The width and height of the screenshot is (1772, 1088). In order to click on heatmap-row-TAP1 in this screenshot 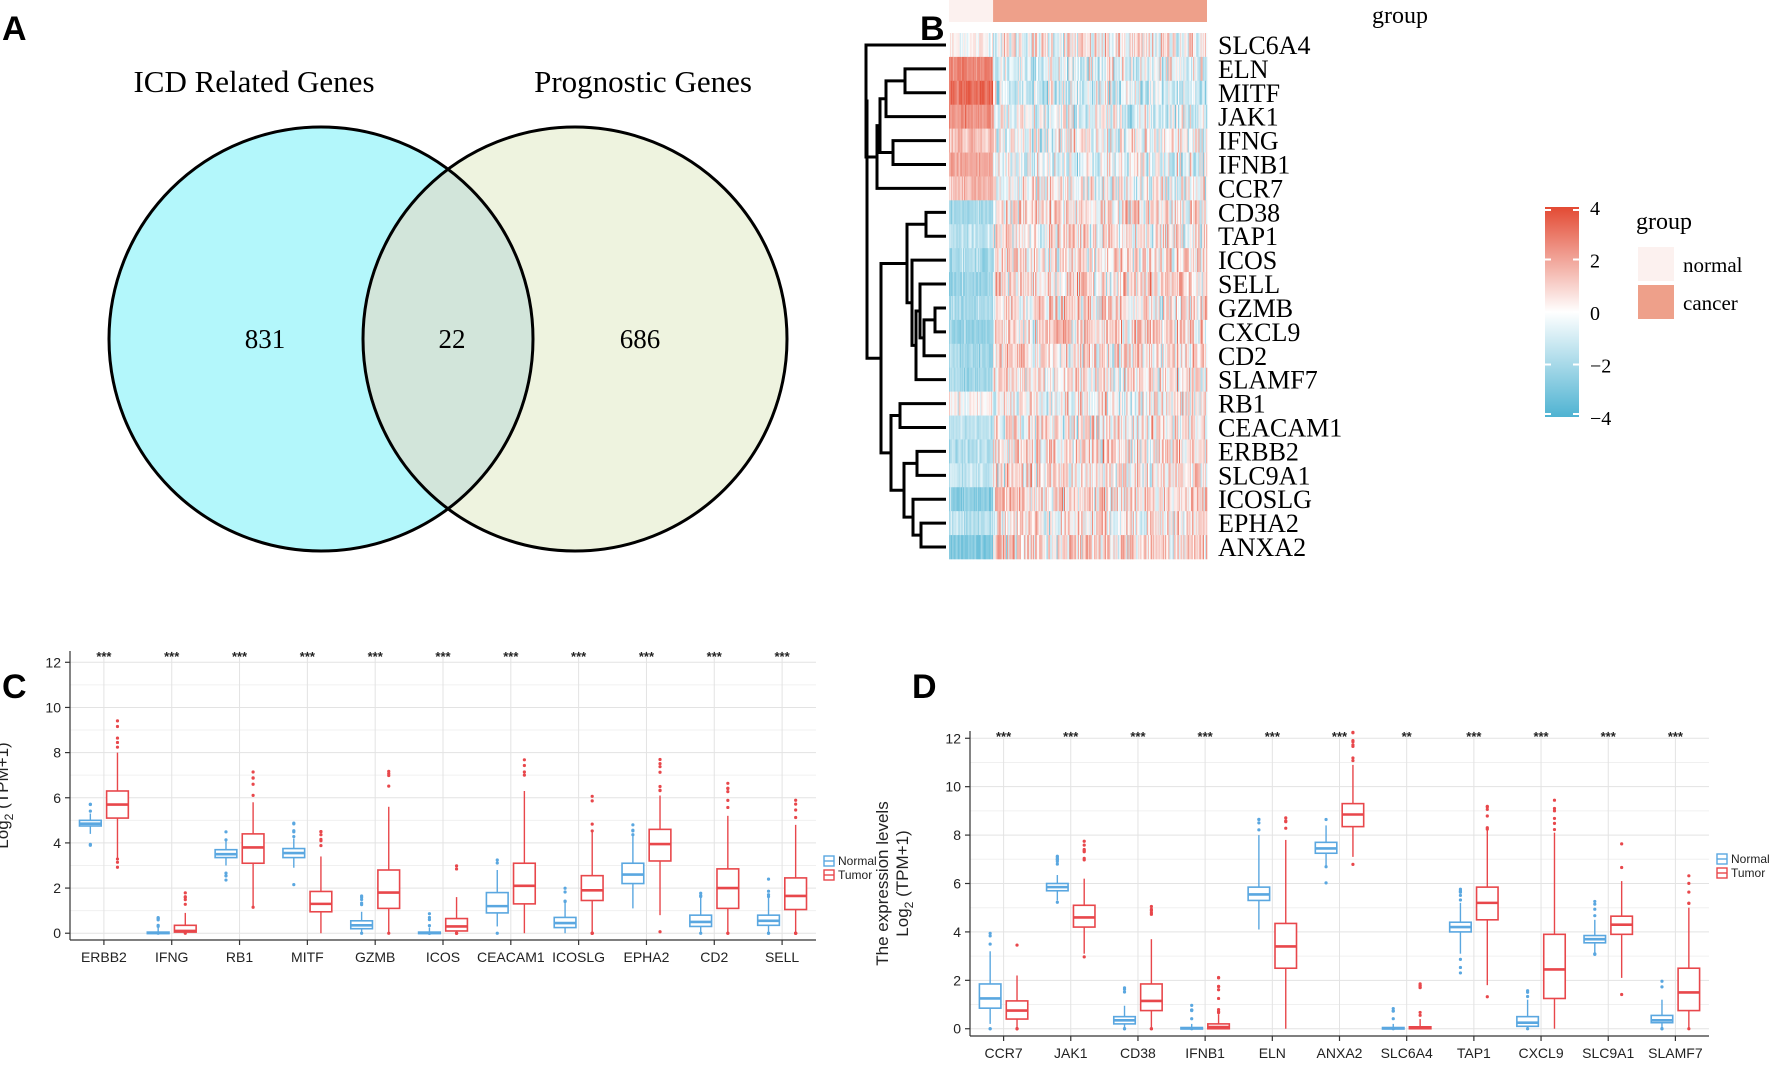, I will do `click(1078, 236)`.